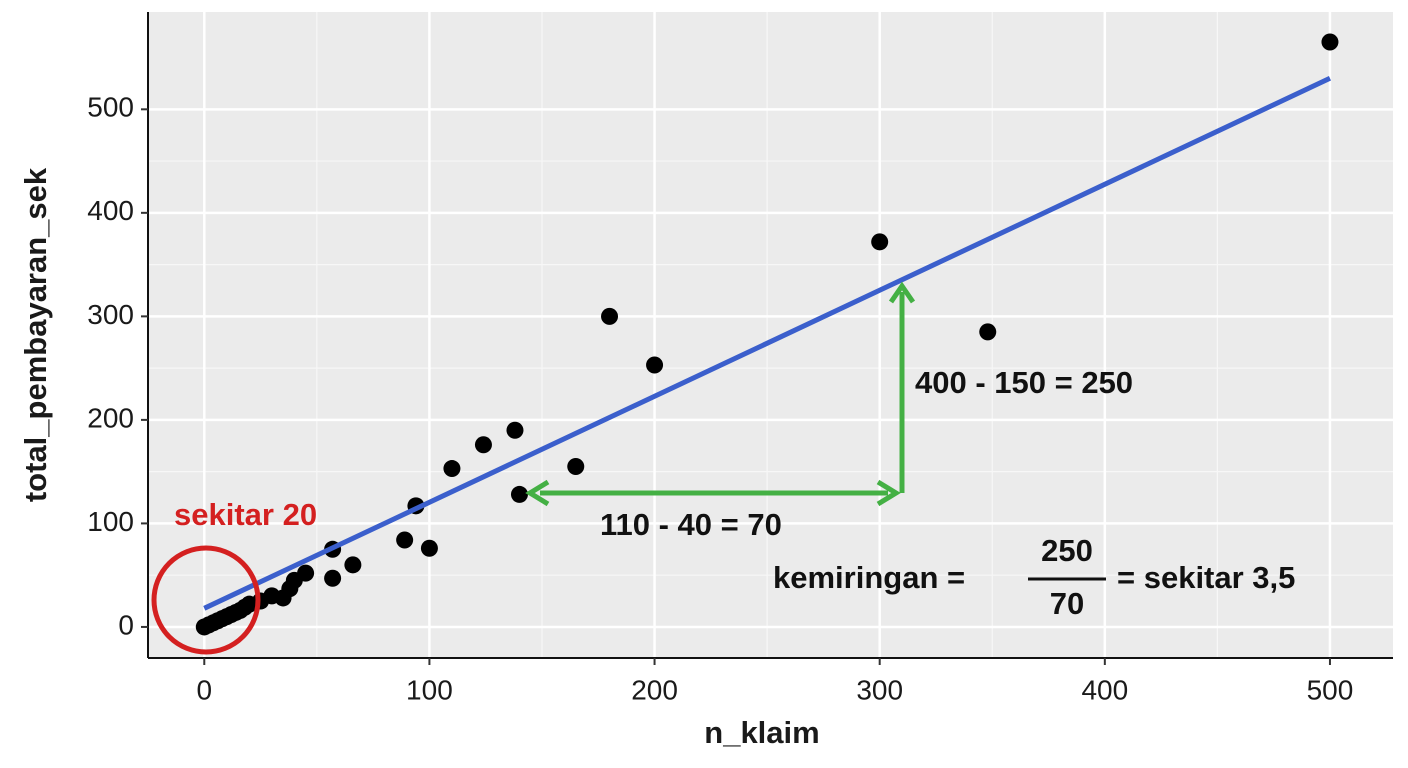 Image resolution: width=1408 pixels, height=768 pixels. Describe the element at coordinates (761, 732) in the screenshot. I see `x-axis-title: n_klaim` at that location.